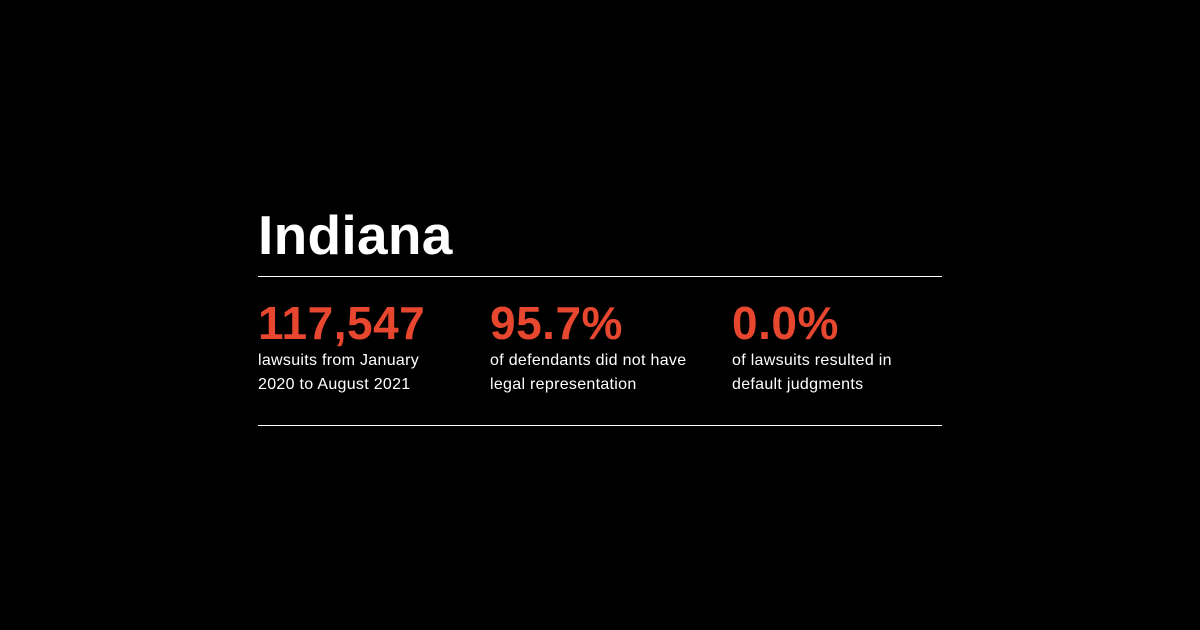  I want to click on stat-no-representation-description-line-1: of defendants did not have, so click(588, 360).